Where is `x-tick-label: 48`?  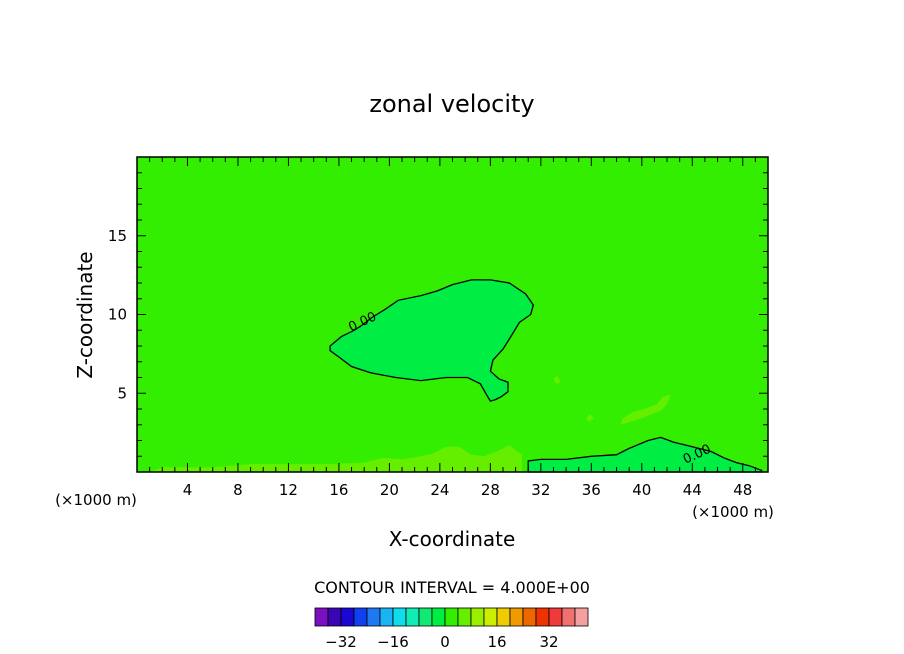
x-tick-label: 48 is located at coordinates (742, 490).